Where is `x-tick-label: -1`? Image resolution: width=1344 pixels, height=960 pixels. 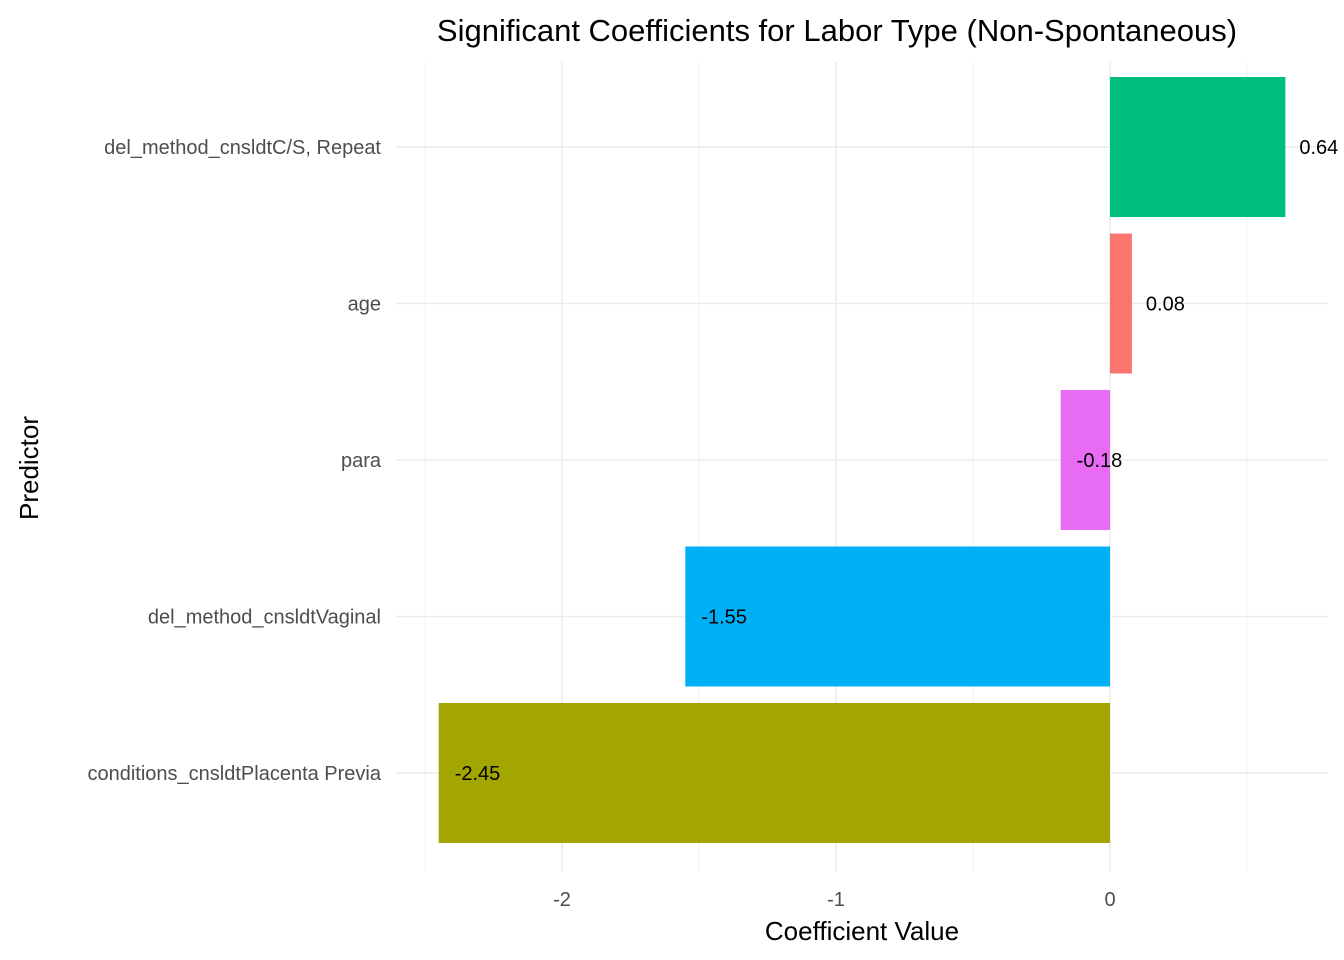
x-tick-label: -1 is located at coordinates (836, 900).